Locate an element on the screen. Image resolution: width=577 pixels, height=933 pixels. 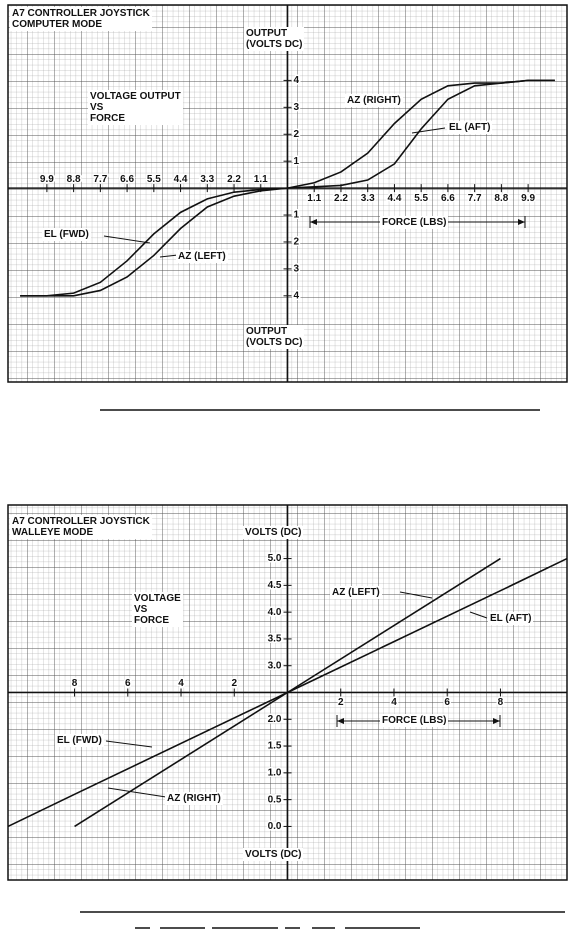
y-tick-label: 3.5 is located at coordinates (275, 639).